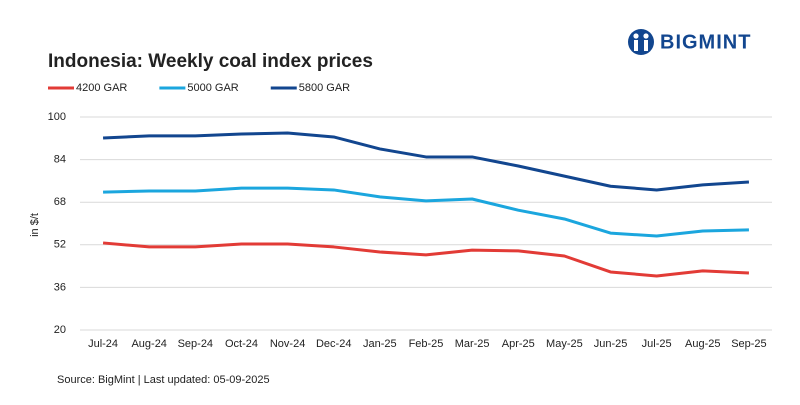 The height and width of the screenshot is (405, 800). What do you see at coordinates (380, 344) in the screenshot?
I see `x-tick-label: Jan-25` at bounding box center [380, 344].